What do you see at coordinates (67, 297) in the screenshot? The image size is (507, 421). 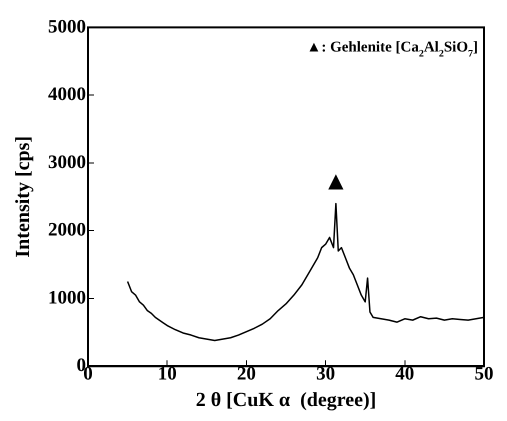 I see `y-tick-label: 1000` at bounding box center [67, 297].